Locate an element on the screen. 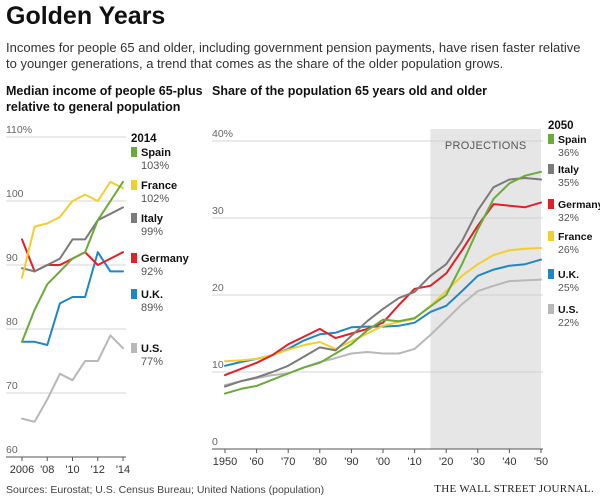 Image resolution: width=600 pixels, height=499 pixels. legend-value-us: 77% is located at coordinates (152, 362).